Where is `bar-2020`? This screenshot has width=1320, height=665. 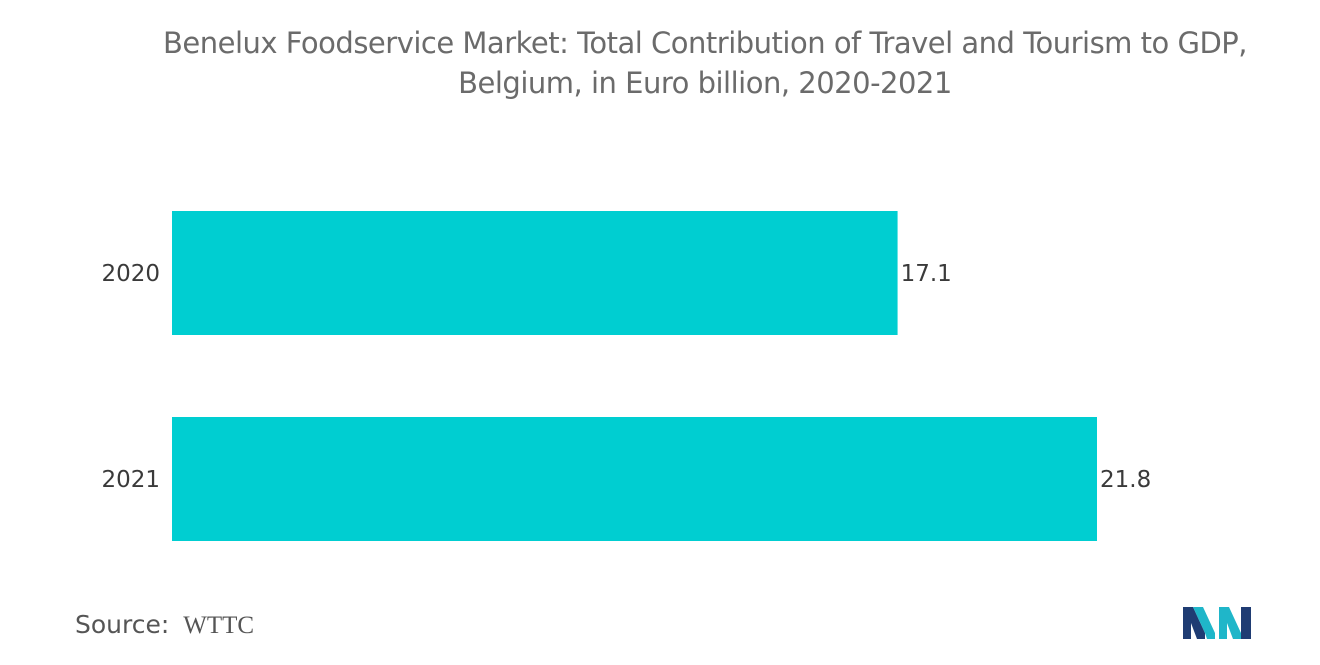
bar-2020 is located at coordinates (535, 273).